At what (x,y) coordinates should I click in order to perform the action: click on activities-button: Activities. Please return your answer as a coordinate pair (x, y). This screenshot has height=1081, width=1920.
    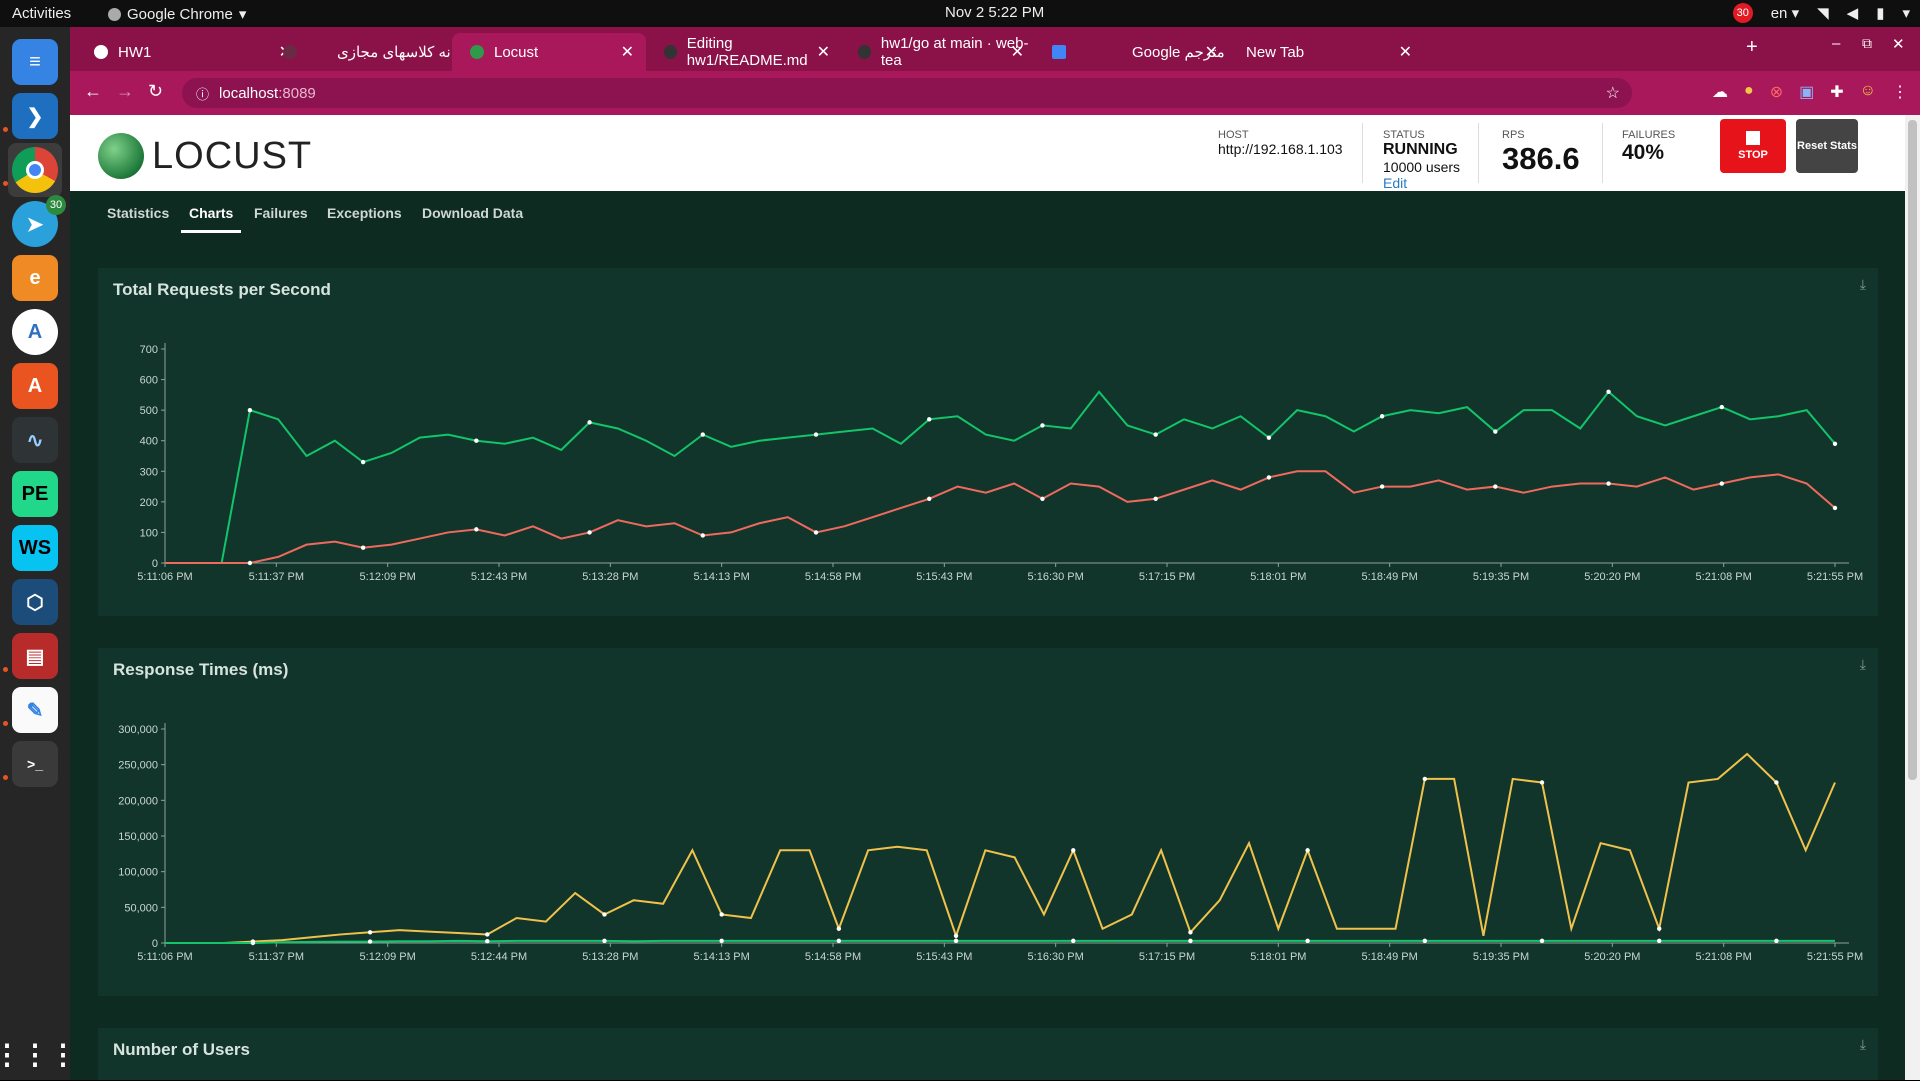
    Looking at the image, I should click on (42, 13).